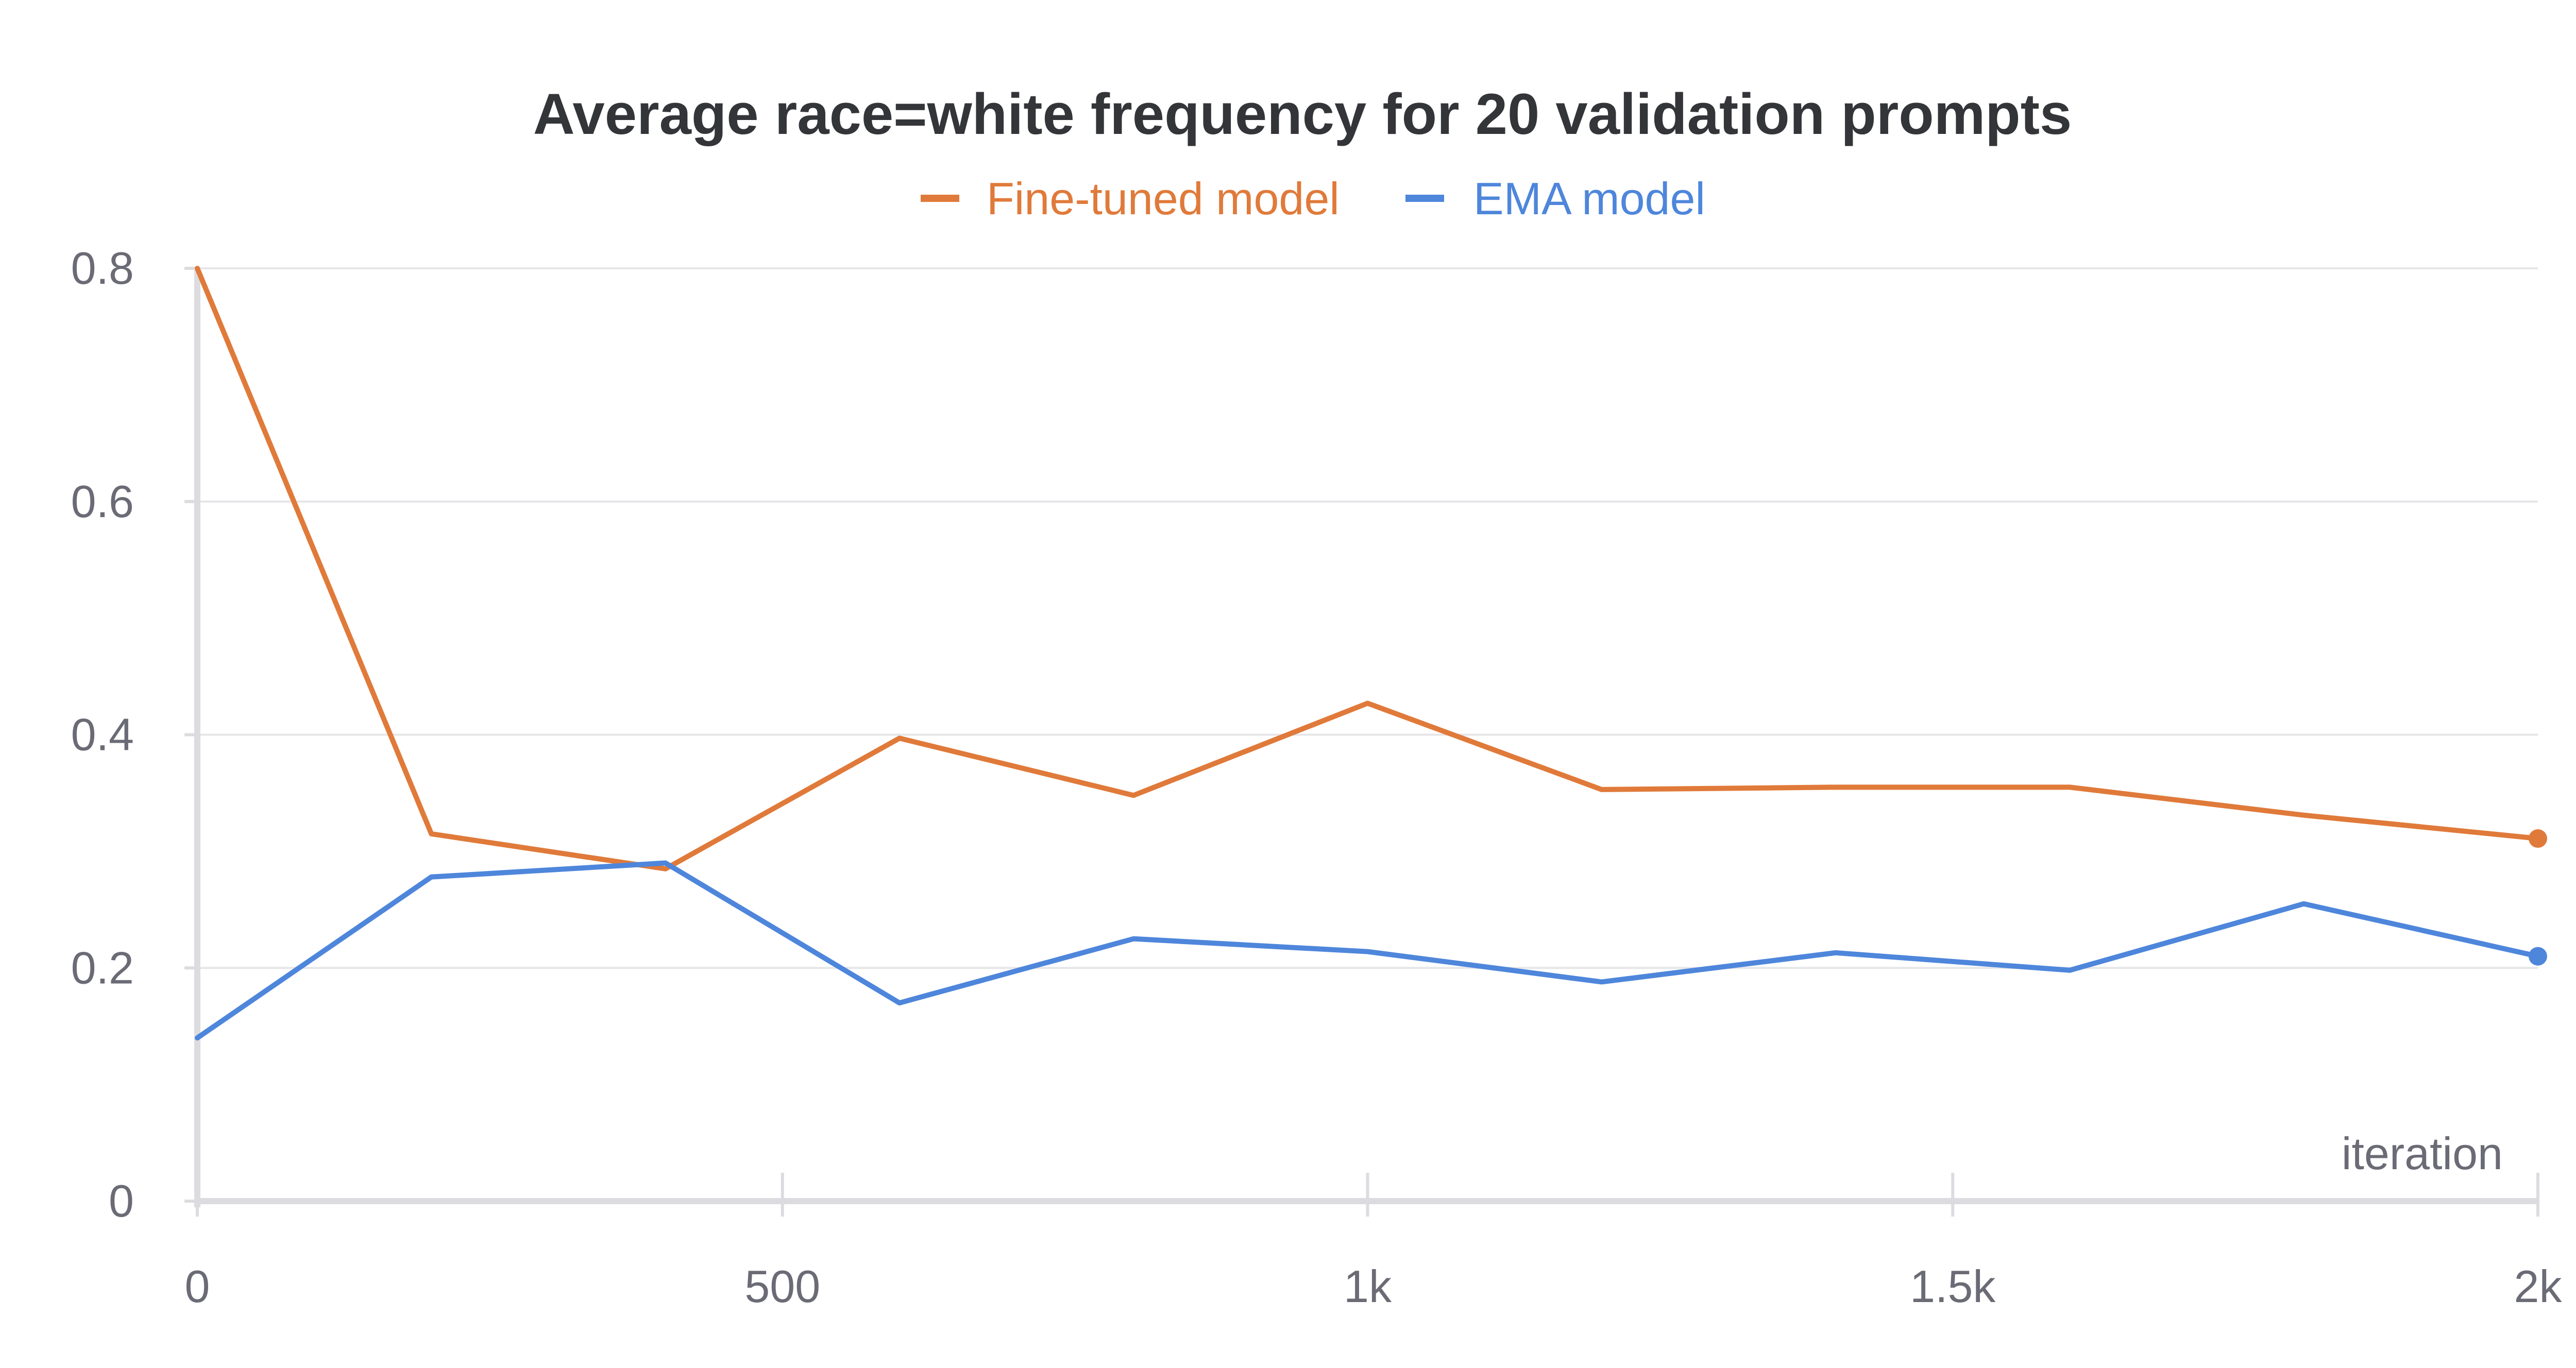  I want to click on x-axis-label: iteration, so click(2423, 1153).